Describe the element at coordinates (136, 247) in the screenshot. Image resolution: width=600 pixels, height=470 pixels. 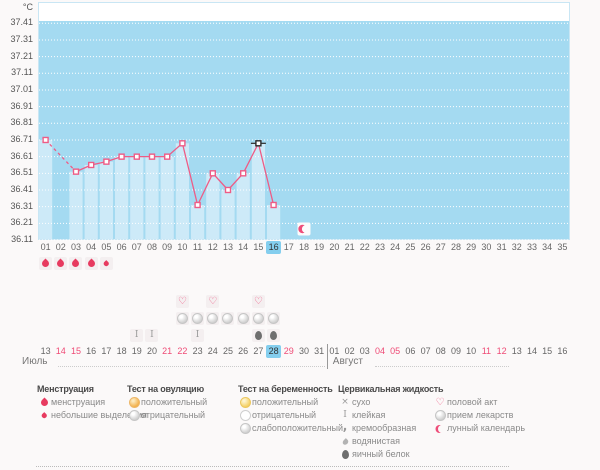
I see `cycle-day-07: 07` at that location.